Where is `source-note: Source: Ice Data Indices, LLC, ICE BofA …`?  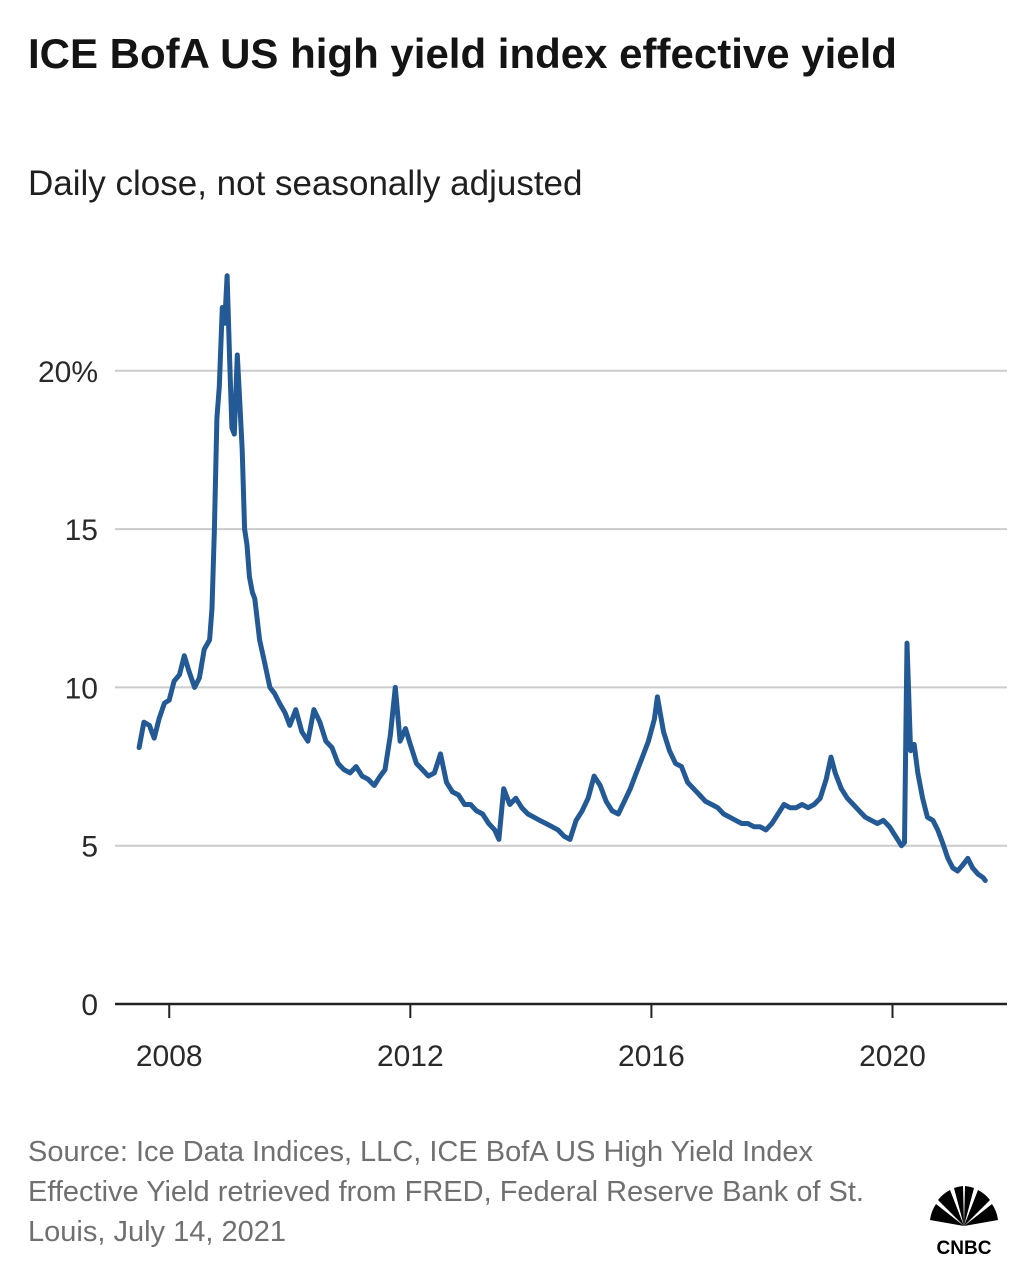 source-note: Source: Ice Data Indices, LLC, ICE BofA … is located at coordinates (446, 1192).